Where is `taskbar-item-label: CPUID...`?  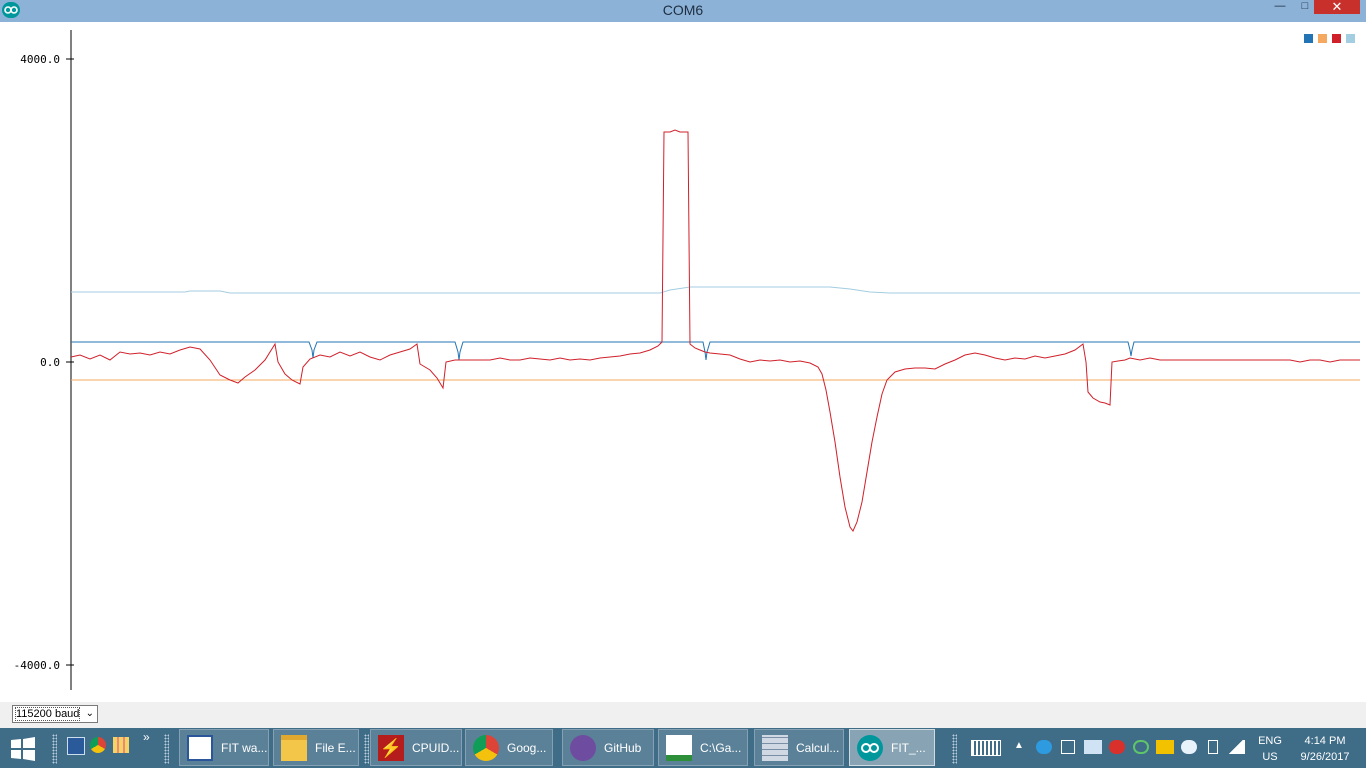 taskbar-item-label: CPUID... is located at coordinates (436, 748).